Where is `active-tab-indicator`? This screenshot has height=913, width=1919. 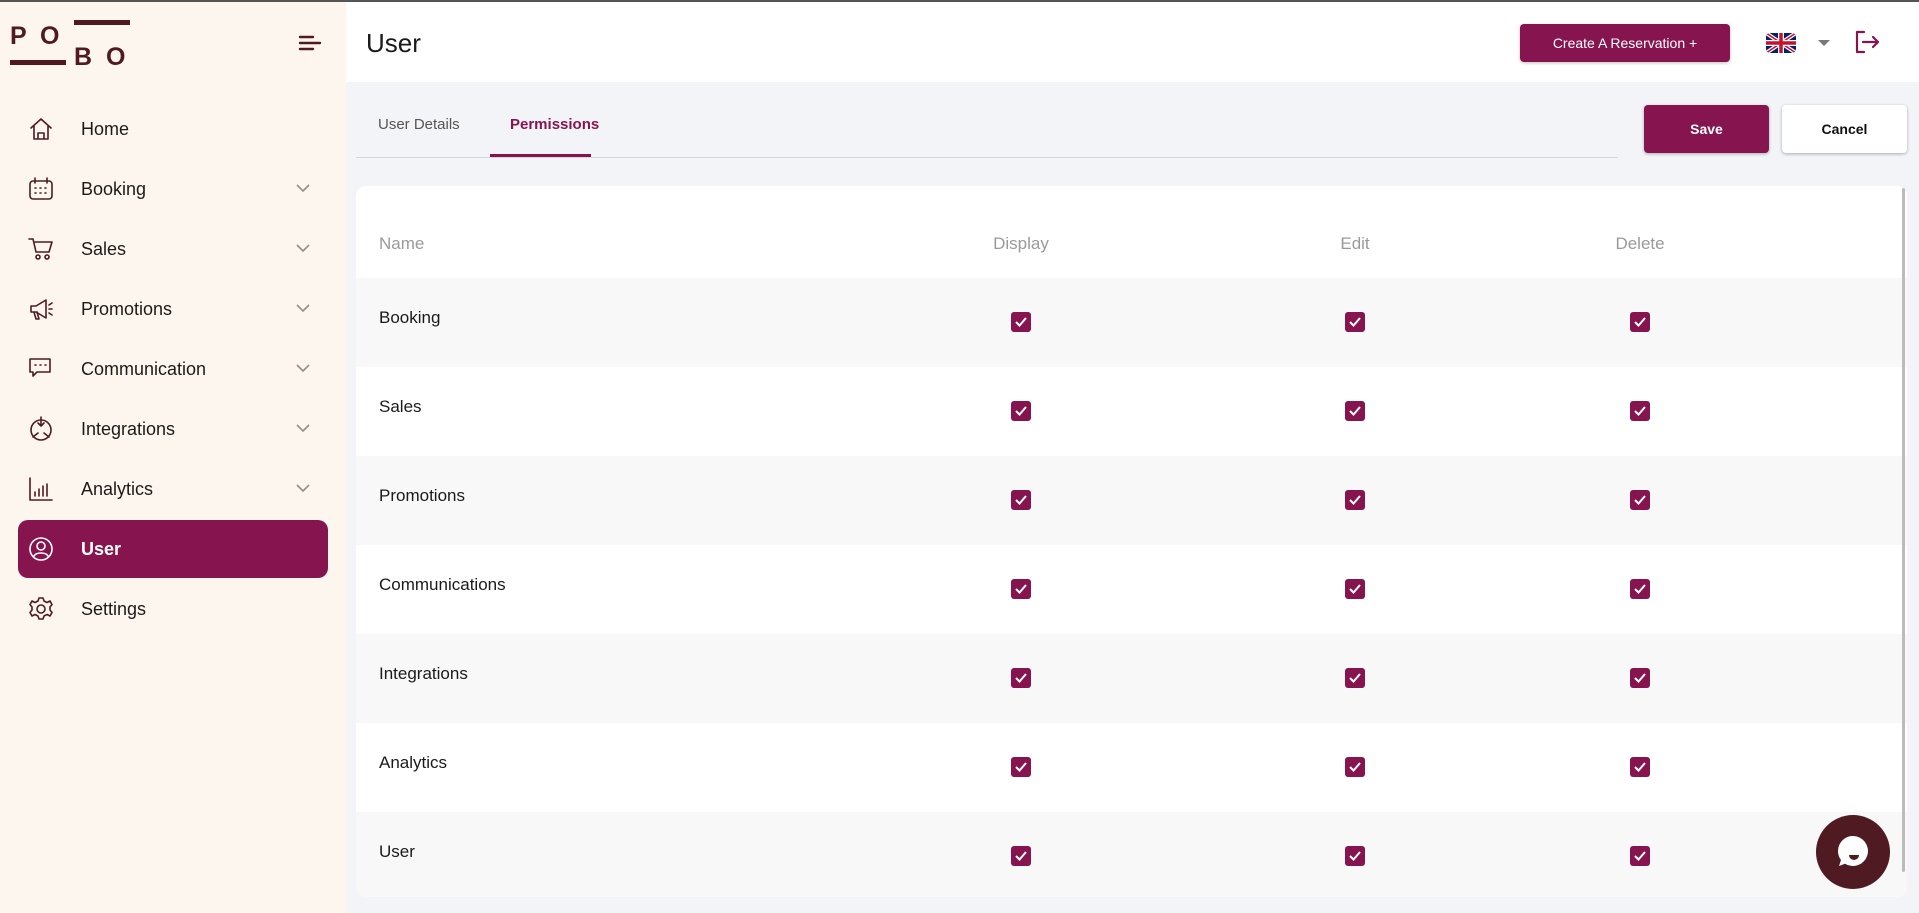 active-tab-indicator is located at coordinates (540, 155).